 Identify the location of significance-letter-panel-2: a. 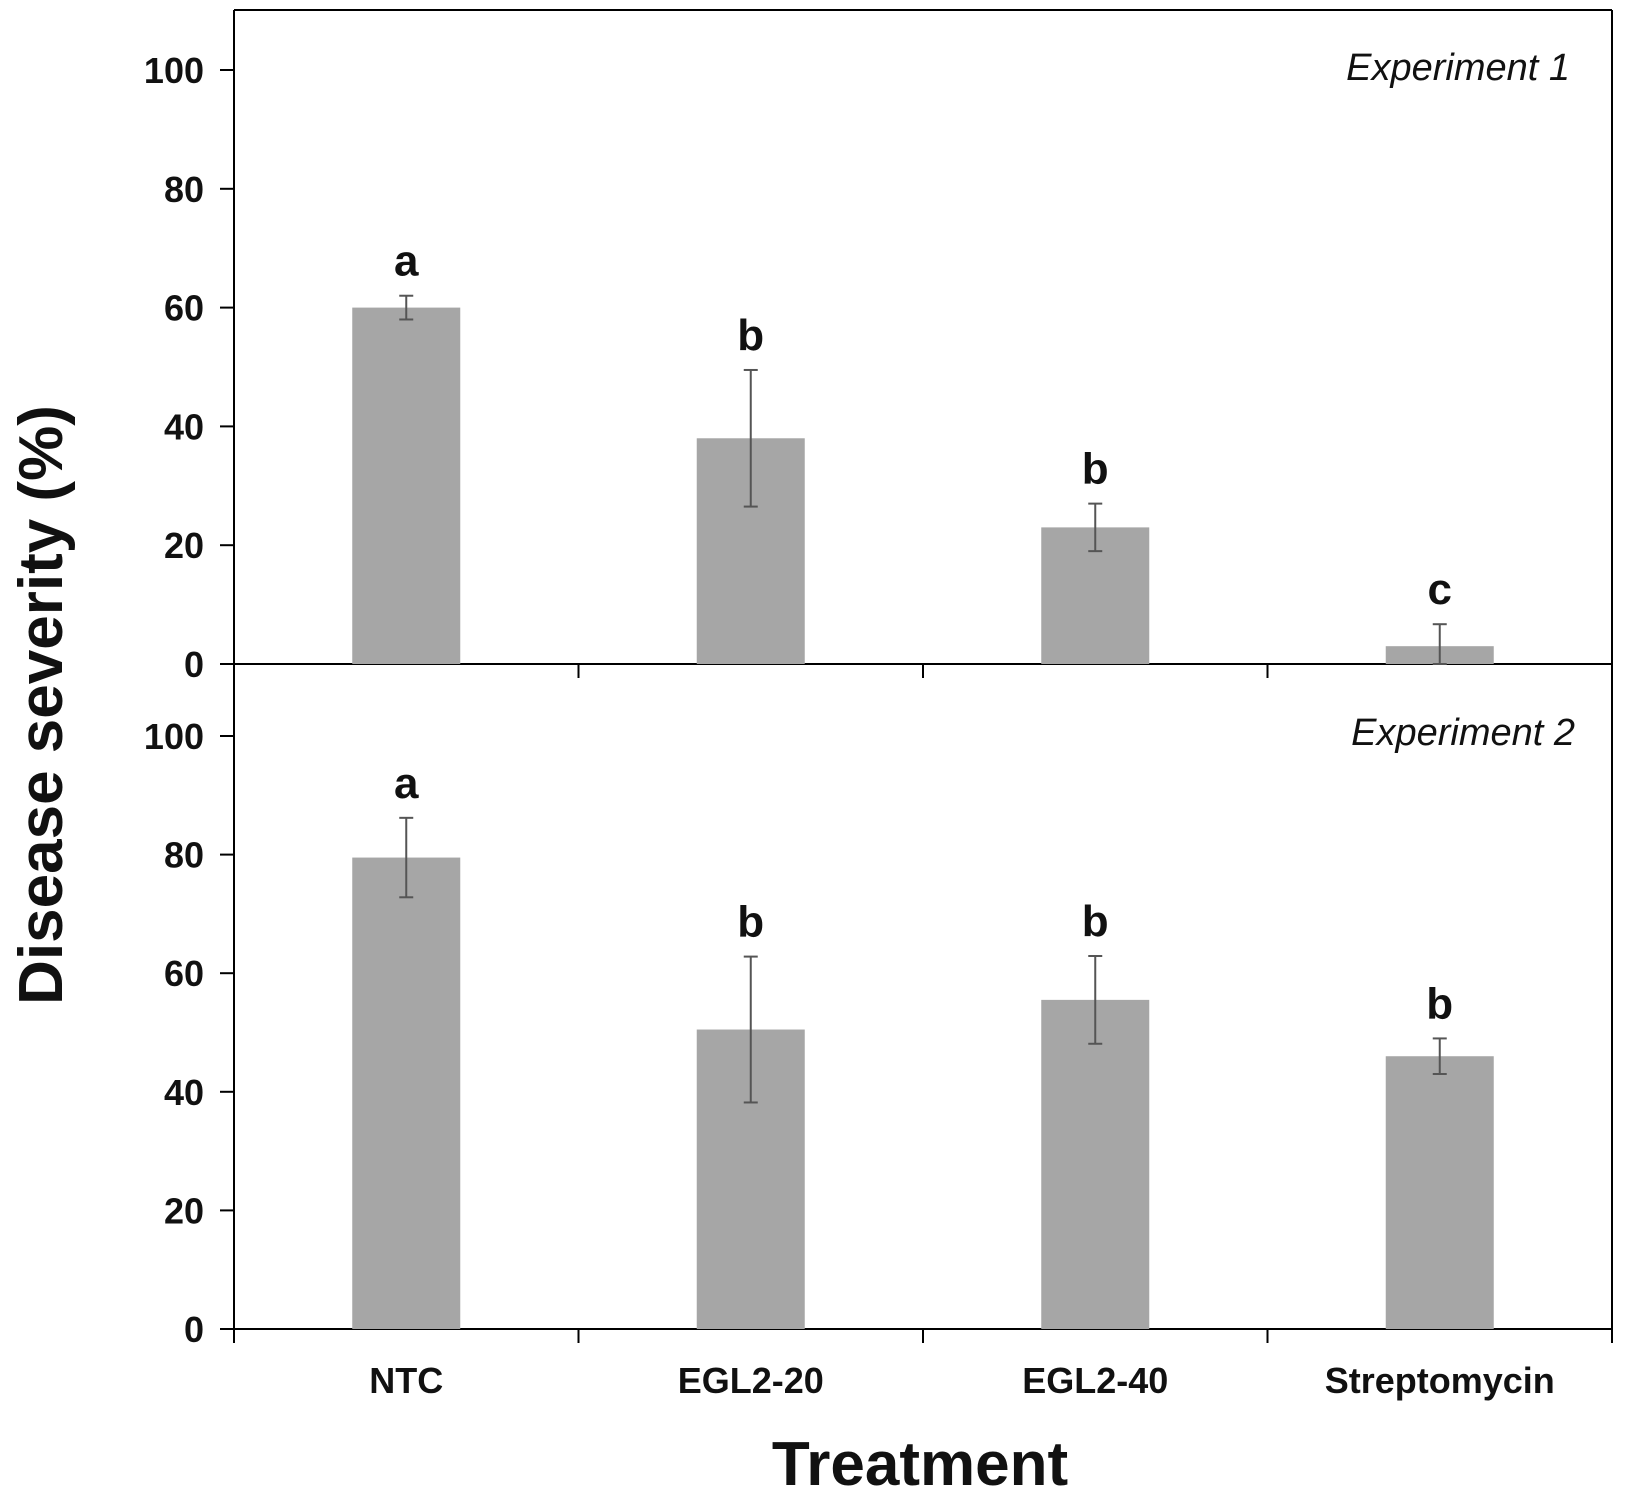
(406, 783).